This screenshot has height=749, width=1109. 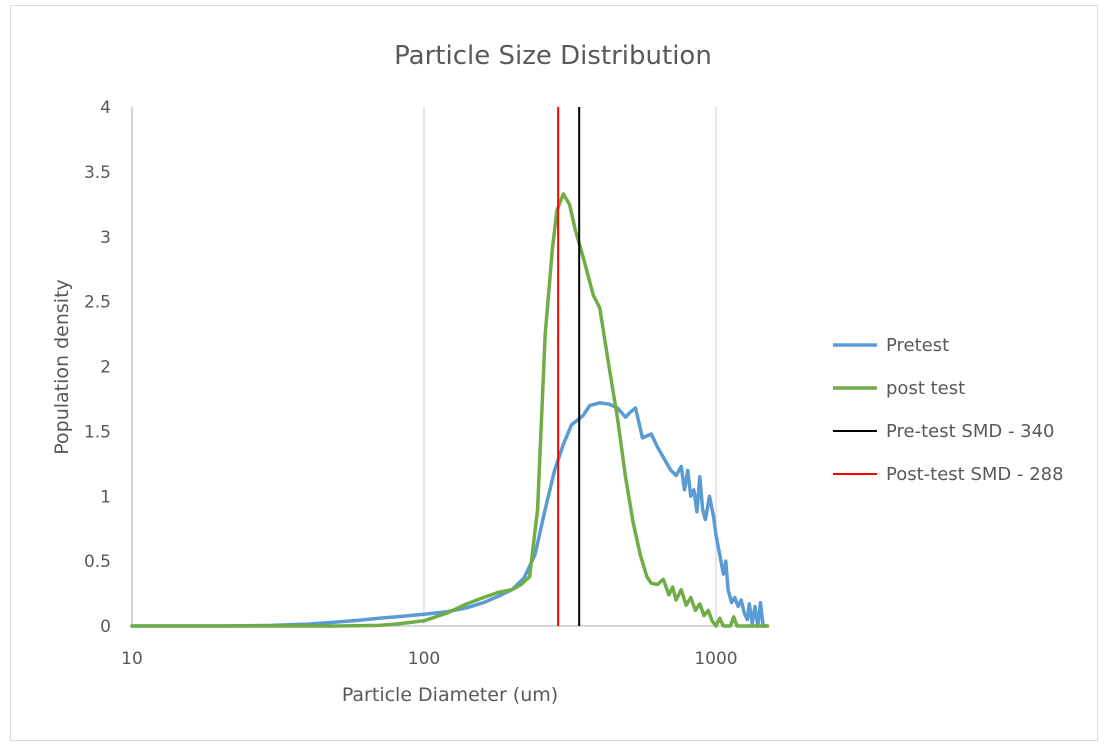 I want to click on x-tick-label: 10, so click(x=132, y=659).